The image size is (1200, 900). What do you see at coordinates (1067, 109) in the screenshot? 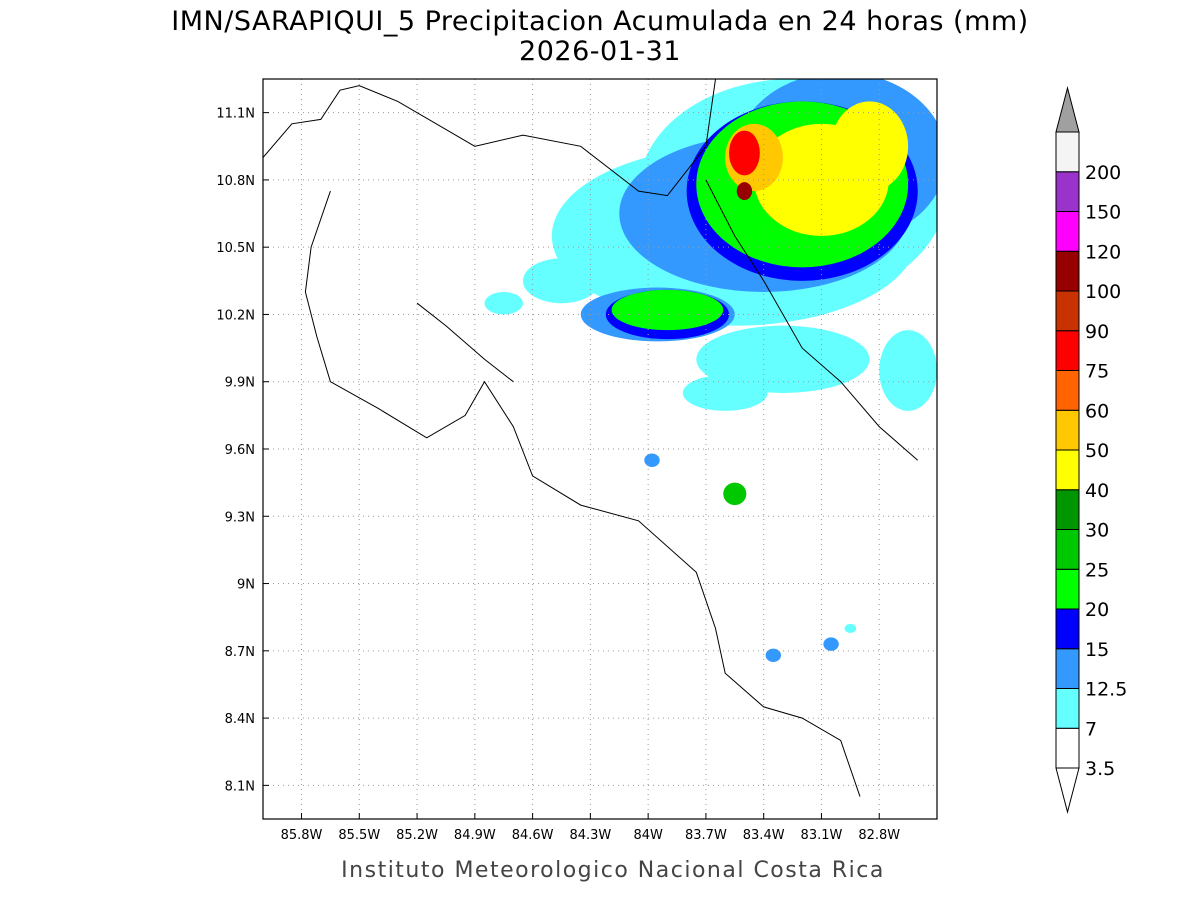
I see `colorbar-upper-arrow` at bounding box center [1067, 109].